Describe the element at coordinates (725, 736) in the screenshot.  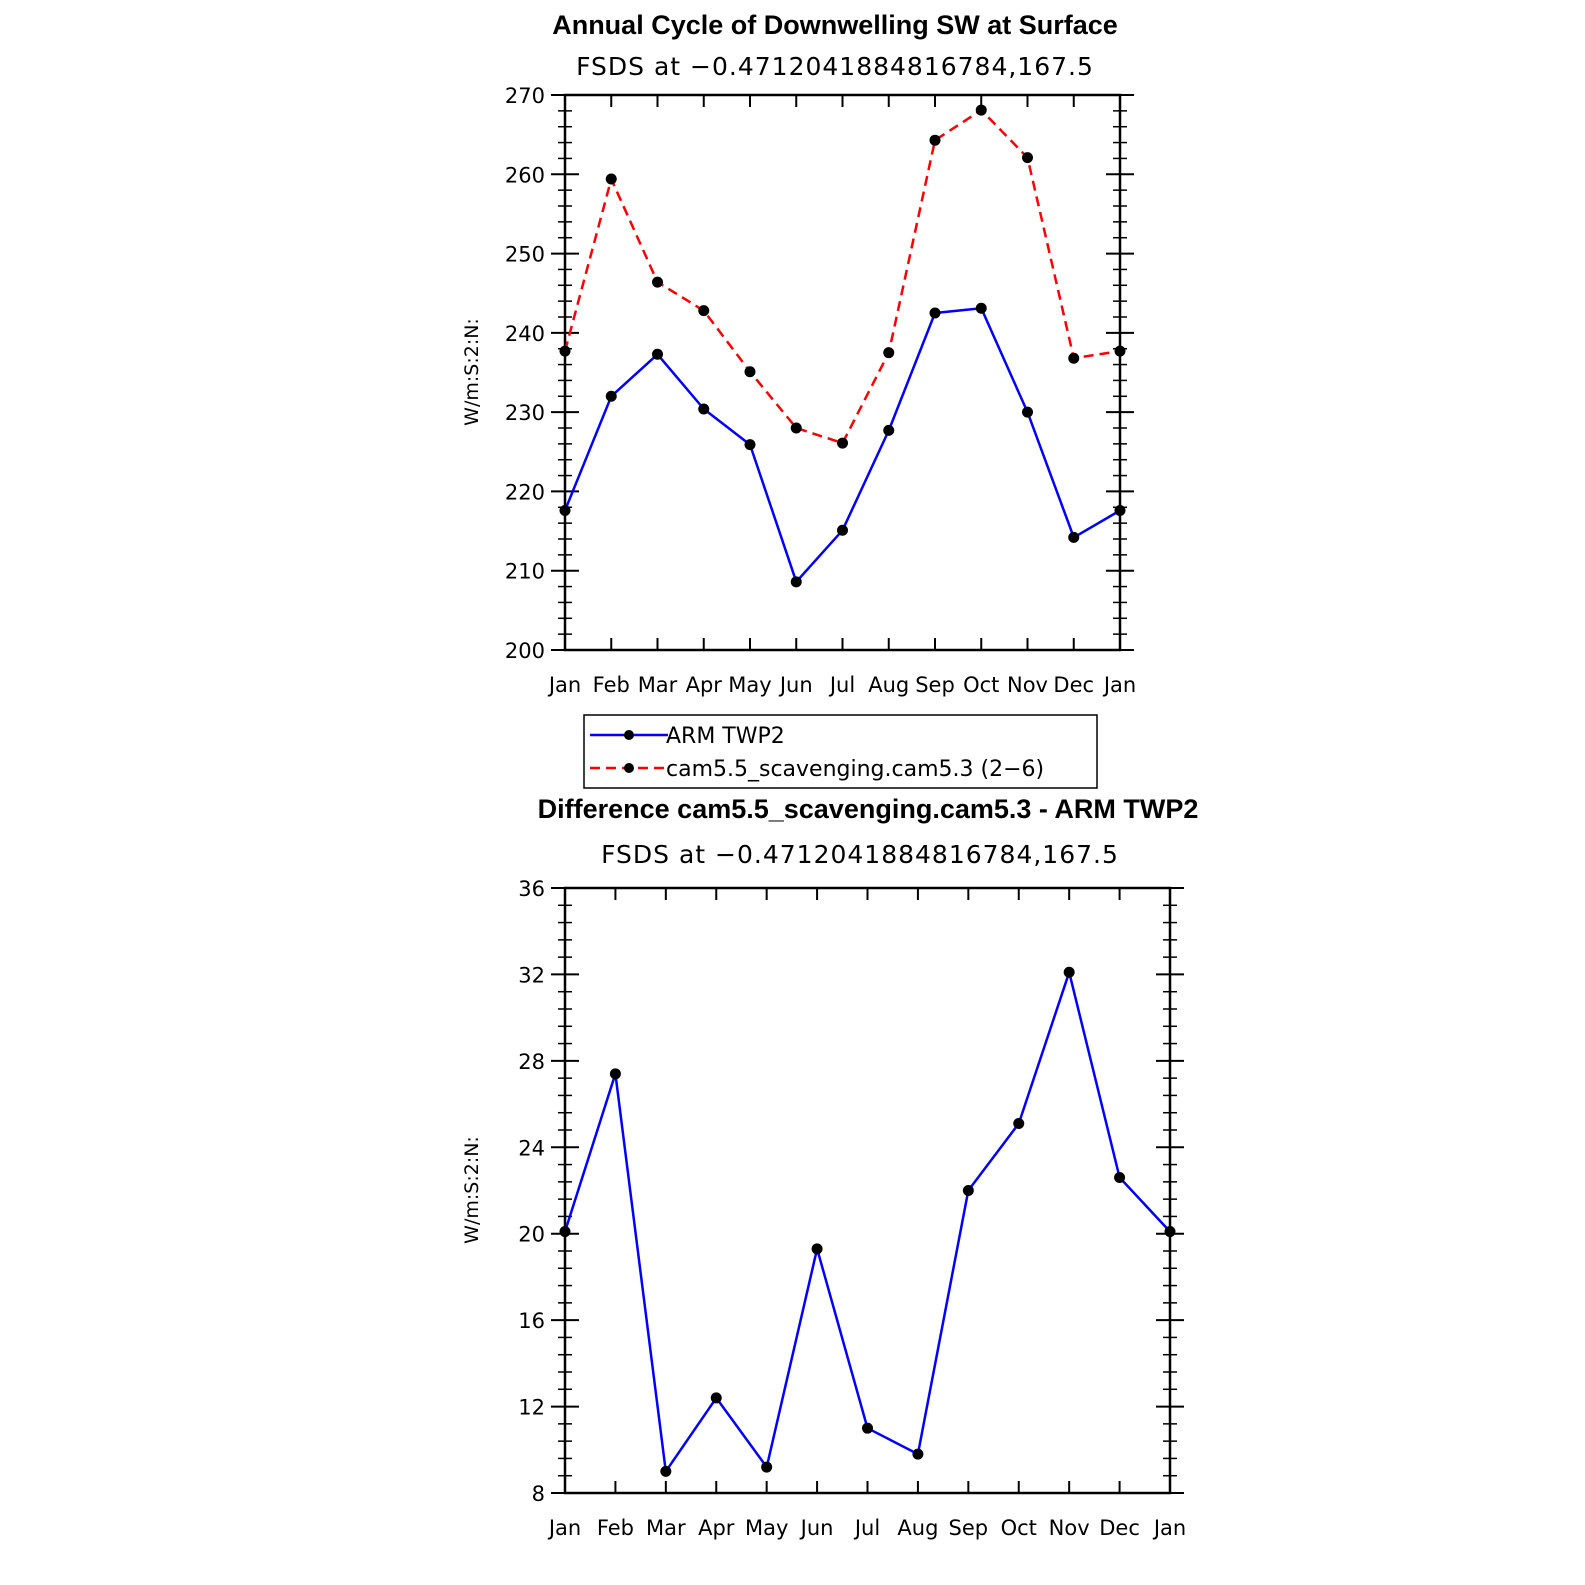
I see `legend-label-arm: ARM TWP2` at that location.